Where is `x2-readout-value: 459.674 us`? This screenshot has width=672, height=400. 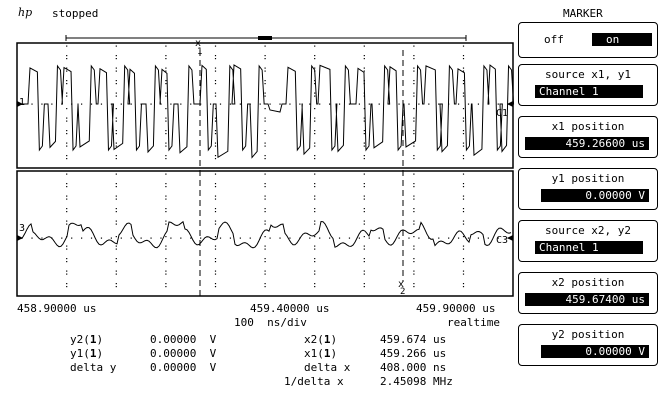 x2-readout-value: 459.674 us is located at coordinates (413, 339).